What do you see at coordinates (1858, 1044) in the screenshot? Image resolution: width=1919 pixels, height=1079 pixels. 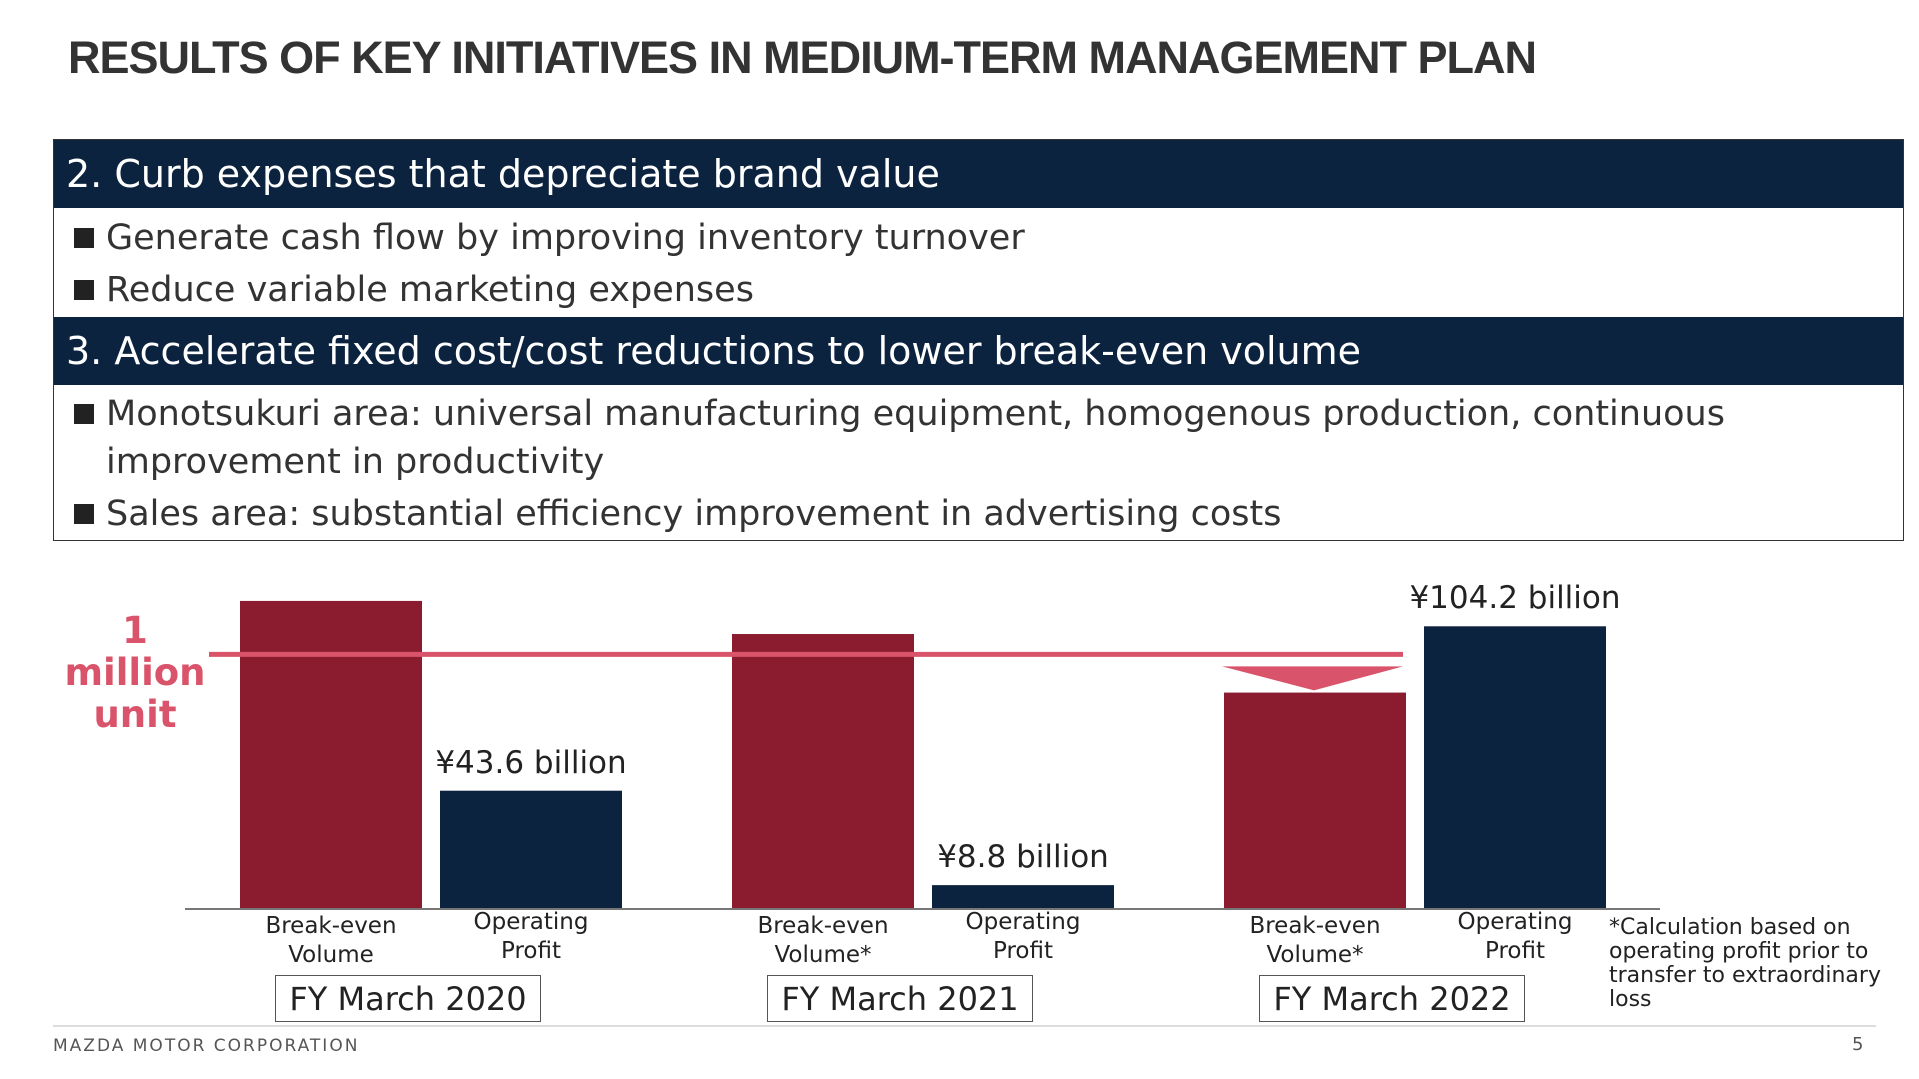 I see `page-number: 5` at bounding box center [1858, 1044].